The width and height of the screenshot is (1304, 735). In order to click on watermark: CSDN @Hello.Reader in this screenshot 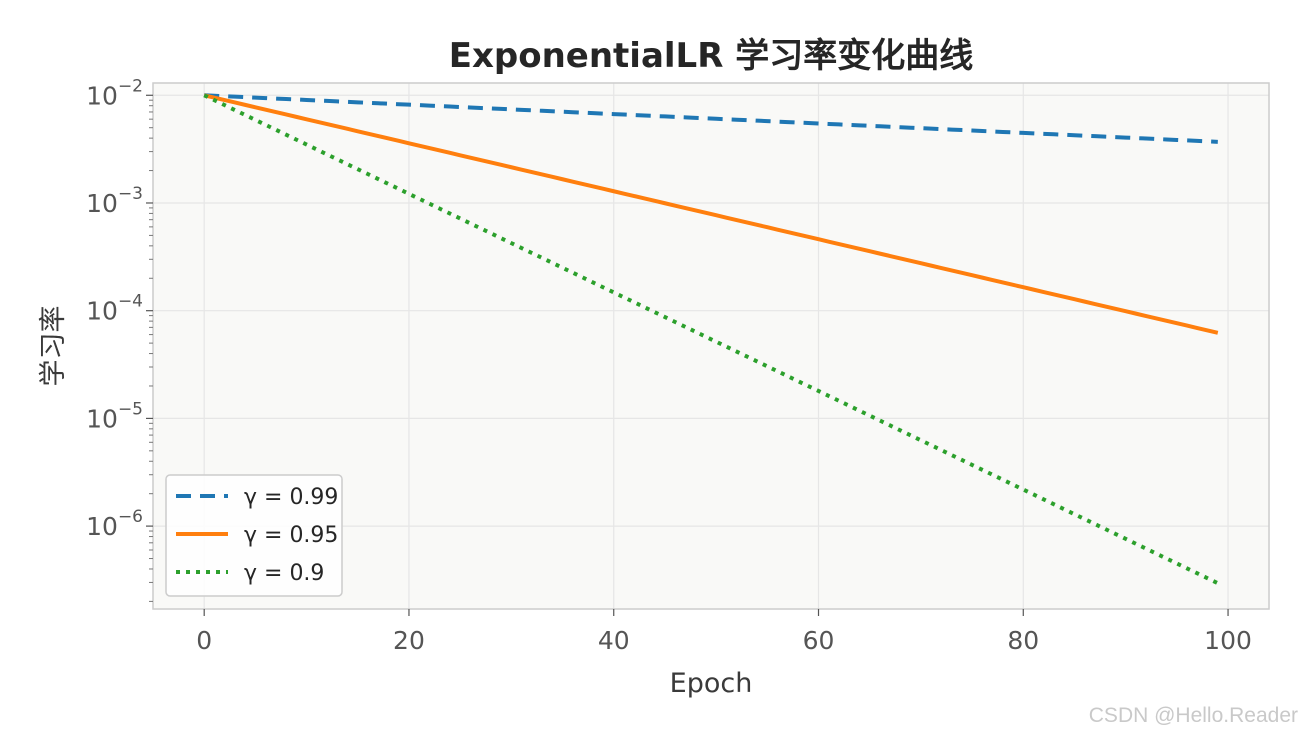, I will do `click(1193, 715)`.